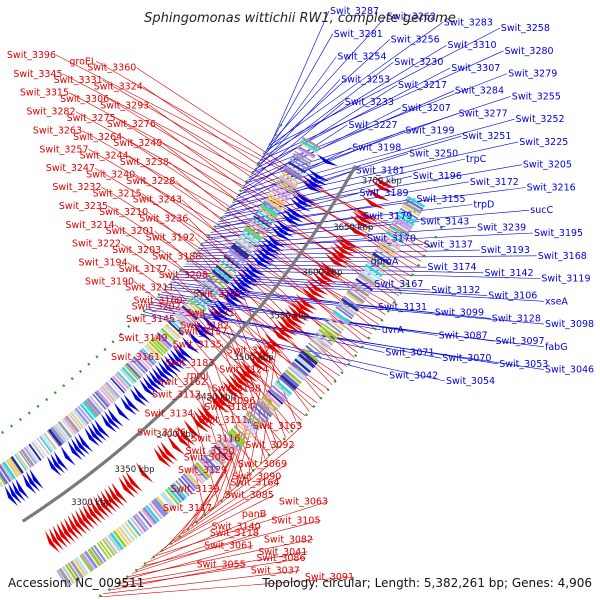  I want to click on gene-label: Swit_3182, so click(204, 325).